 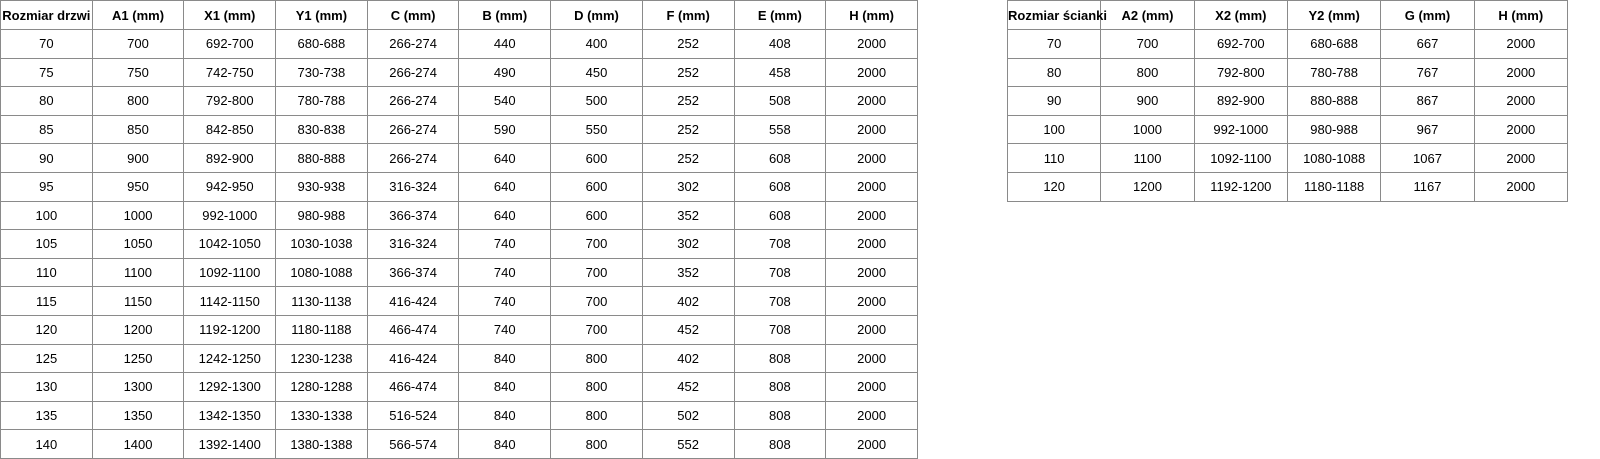 I want to click on table-cell: 842-850, so click(x=230, y=129).